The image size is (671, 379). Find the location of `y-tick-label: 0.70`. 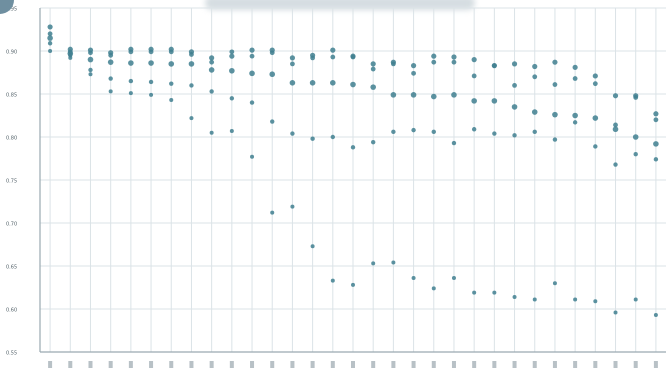

y-tick-label: 0.70 is located at coordinates (11, 225).